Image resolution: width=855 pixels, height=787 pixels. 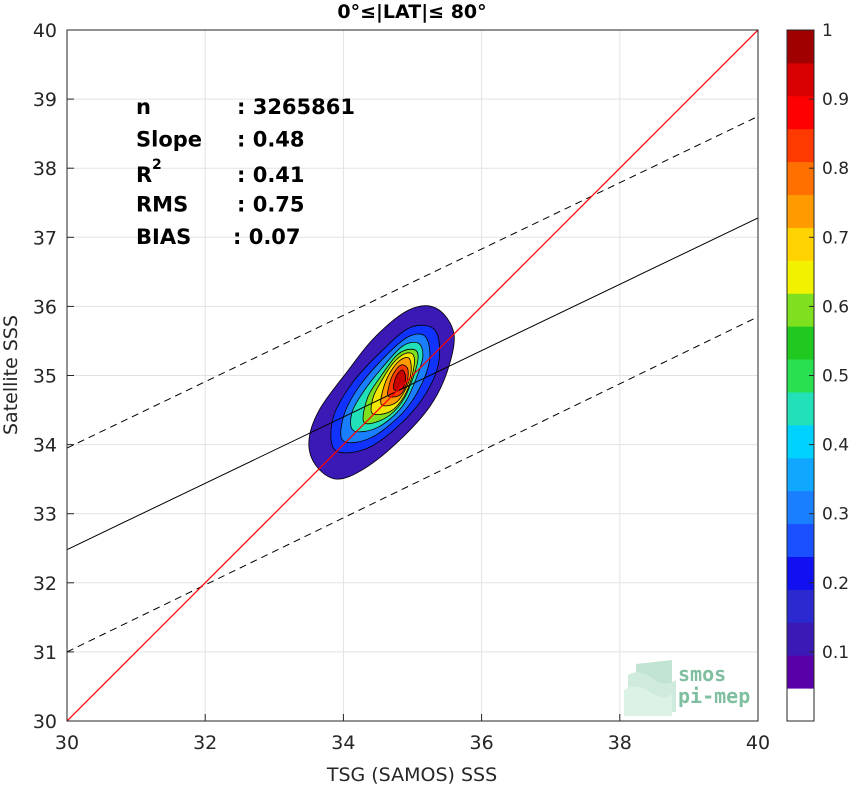 What do you see at coordinates (296, 107) in the screenshot?
I see `stat-value: : 3265861` at bounding box center [296, 107].